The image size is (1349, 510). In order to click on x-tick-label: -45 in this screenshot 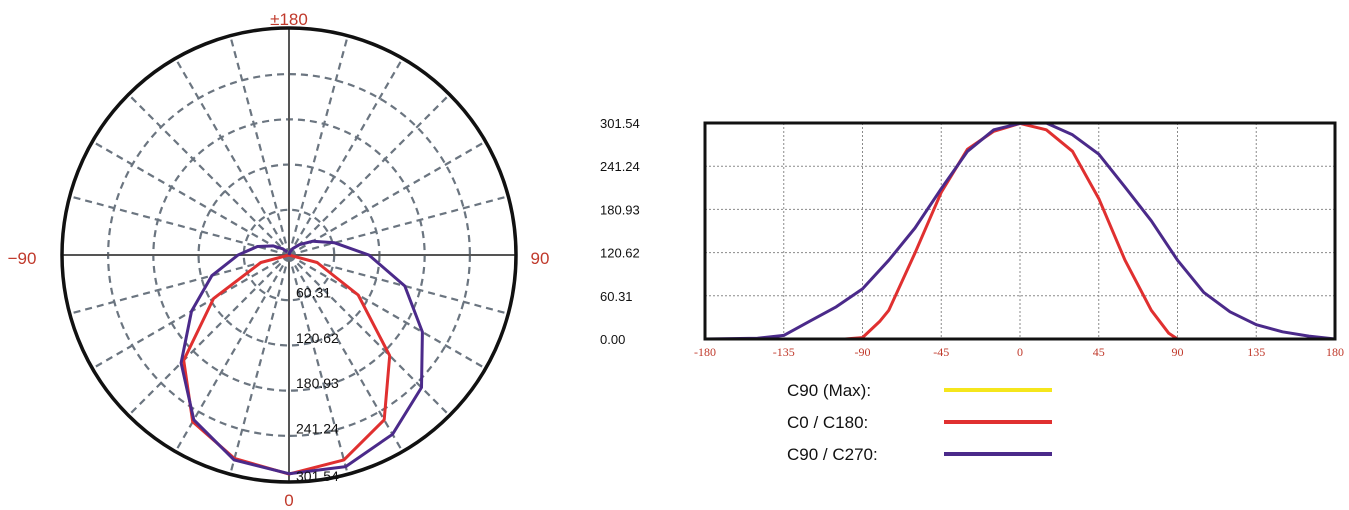, I will do `click(941, 352)`.